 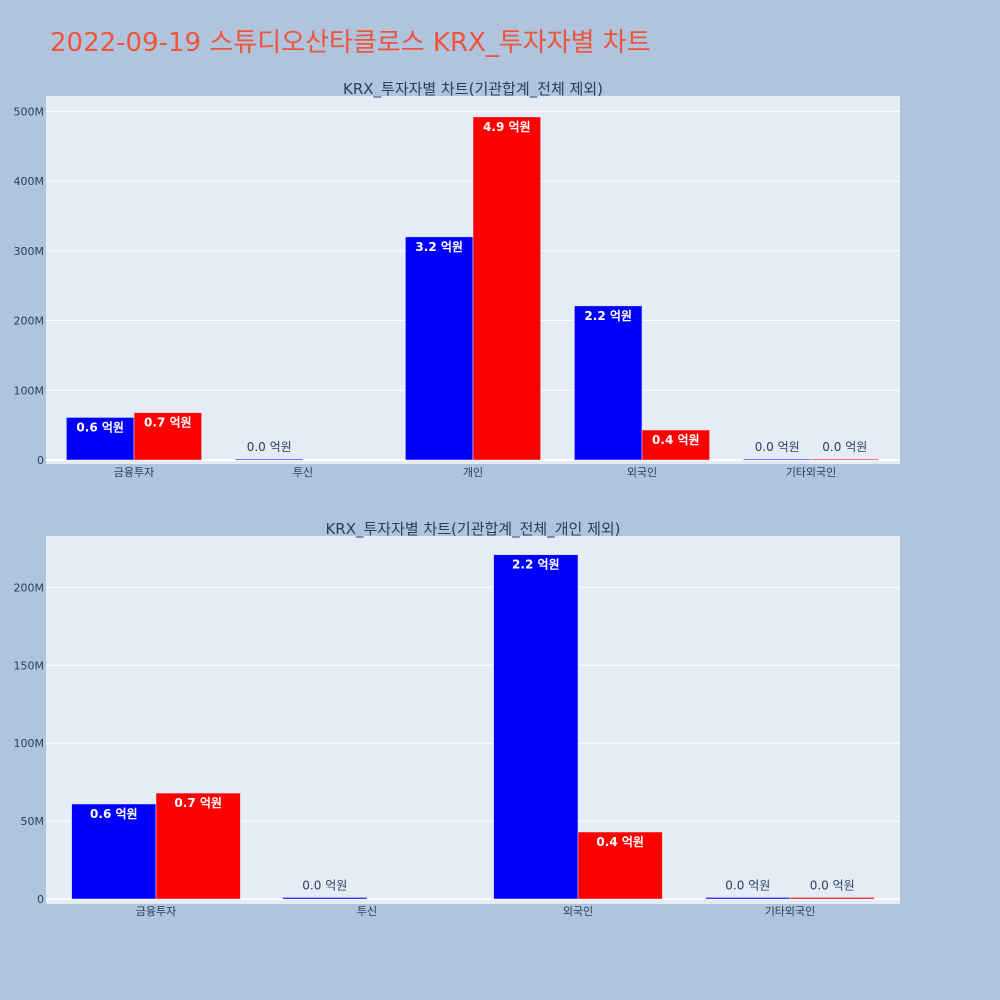 I want to click on x-tick-label: 개인, so click(x=473, y=472).